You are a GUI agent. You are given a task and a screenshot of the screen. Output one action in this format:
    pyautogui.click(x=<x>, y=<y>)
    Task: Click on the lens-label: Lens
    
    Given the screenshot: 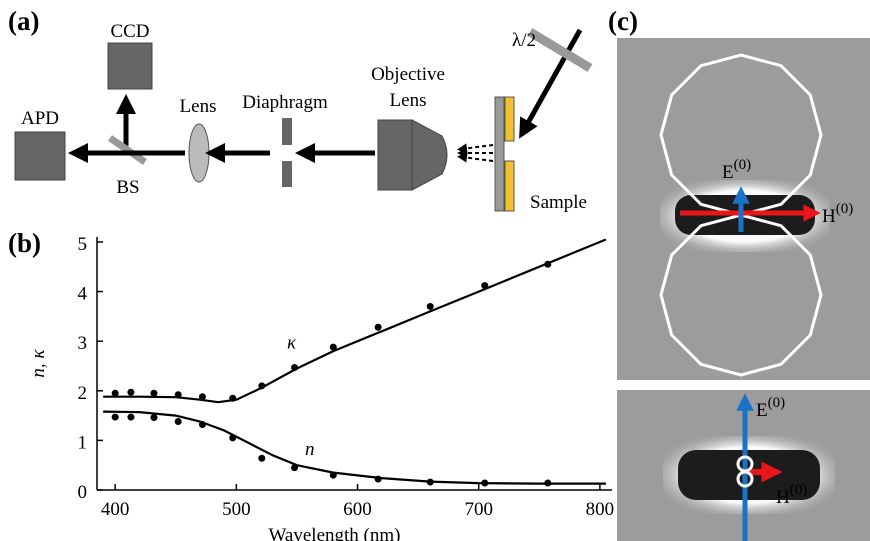 What is the action you would take?
    pyautogui.click(x=198, y=106)
    